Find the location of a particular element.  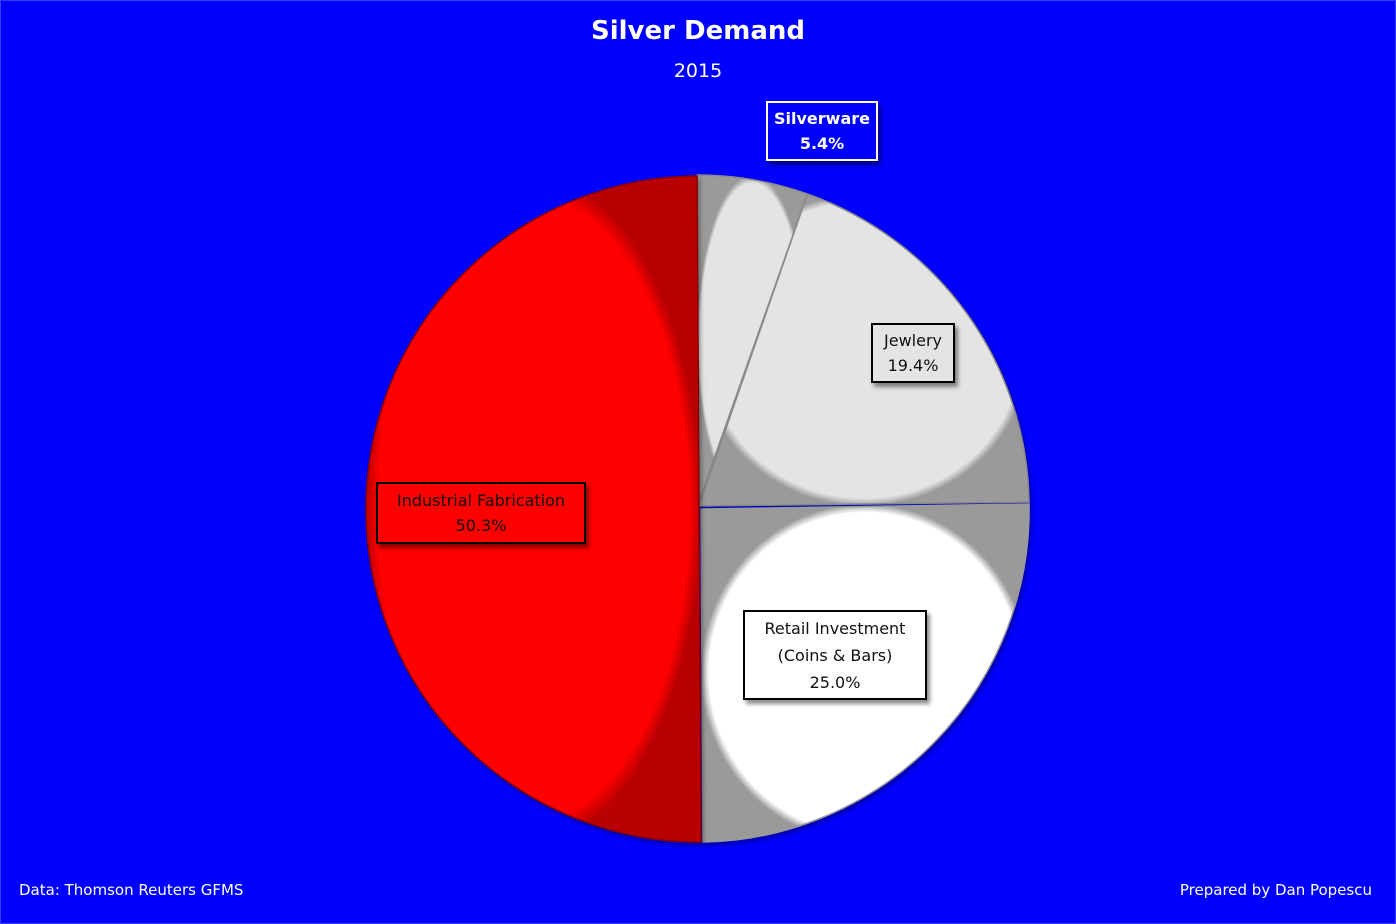

author-credit: Prepared by Dan Popescu is located at coordinates (1275, 890).